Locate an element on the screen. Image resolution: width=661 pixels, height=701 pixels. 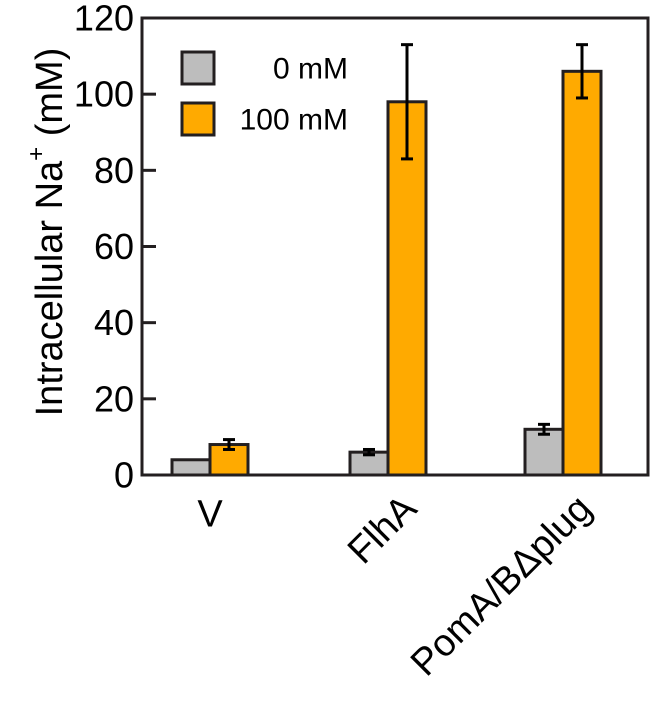
y-axis-title-main: Intracellular Na is located at coordinates (50, 288).